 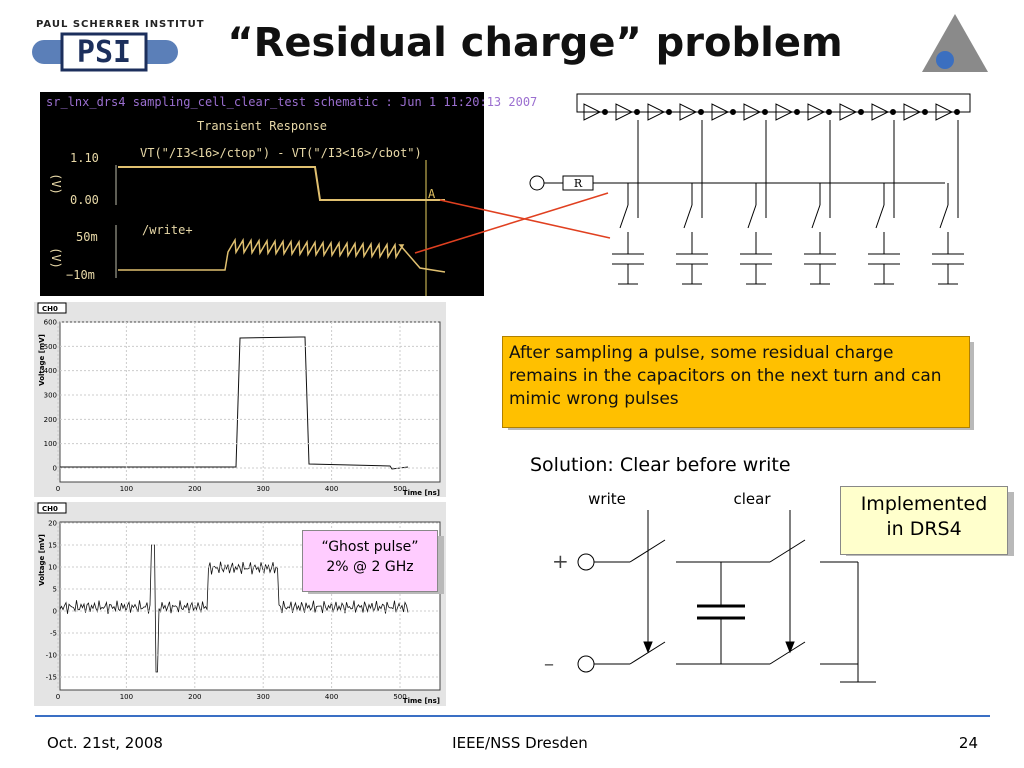 What do you see at coordinates (50, 323) in the screenshot?
I see `y-tick-label: 600` at bounding box center [50, 323].